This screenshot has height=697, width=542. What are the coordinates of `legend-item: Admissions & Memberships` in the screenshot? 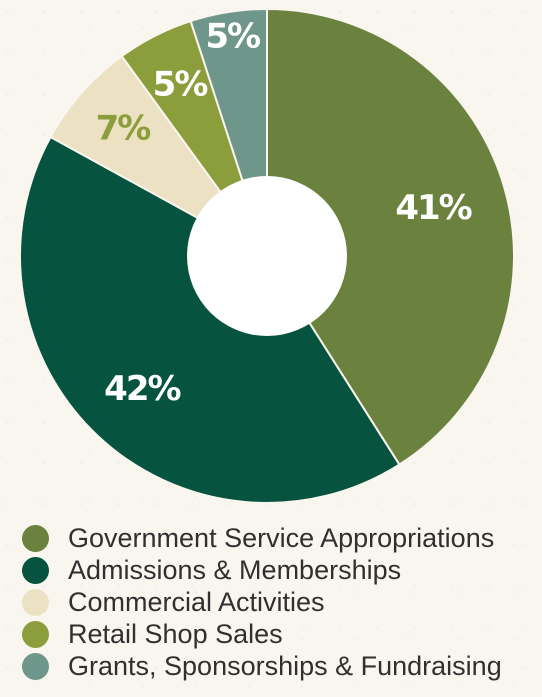 It's located at (262, 570).